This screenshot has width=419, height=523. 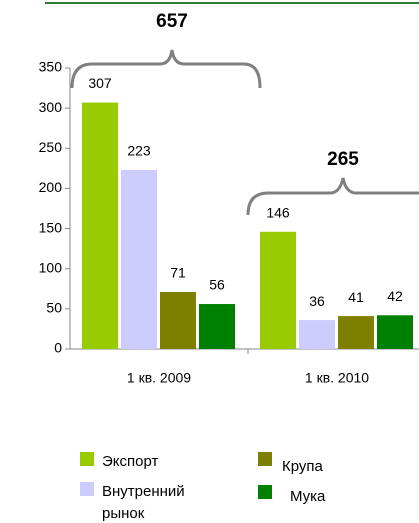 What do you see at coordinates (343, 159) in the screenshot?
I see `group-total: 265` at bounding box center [343, 159].